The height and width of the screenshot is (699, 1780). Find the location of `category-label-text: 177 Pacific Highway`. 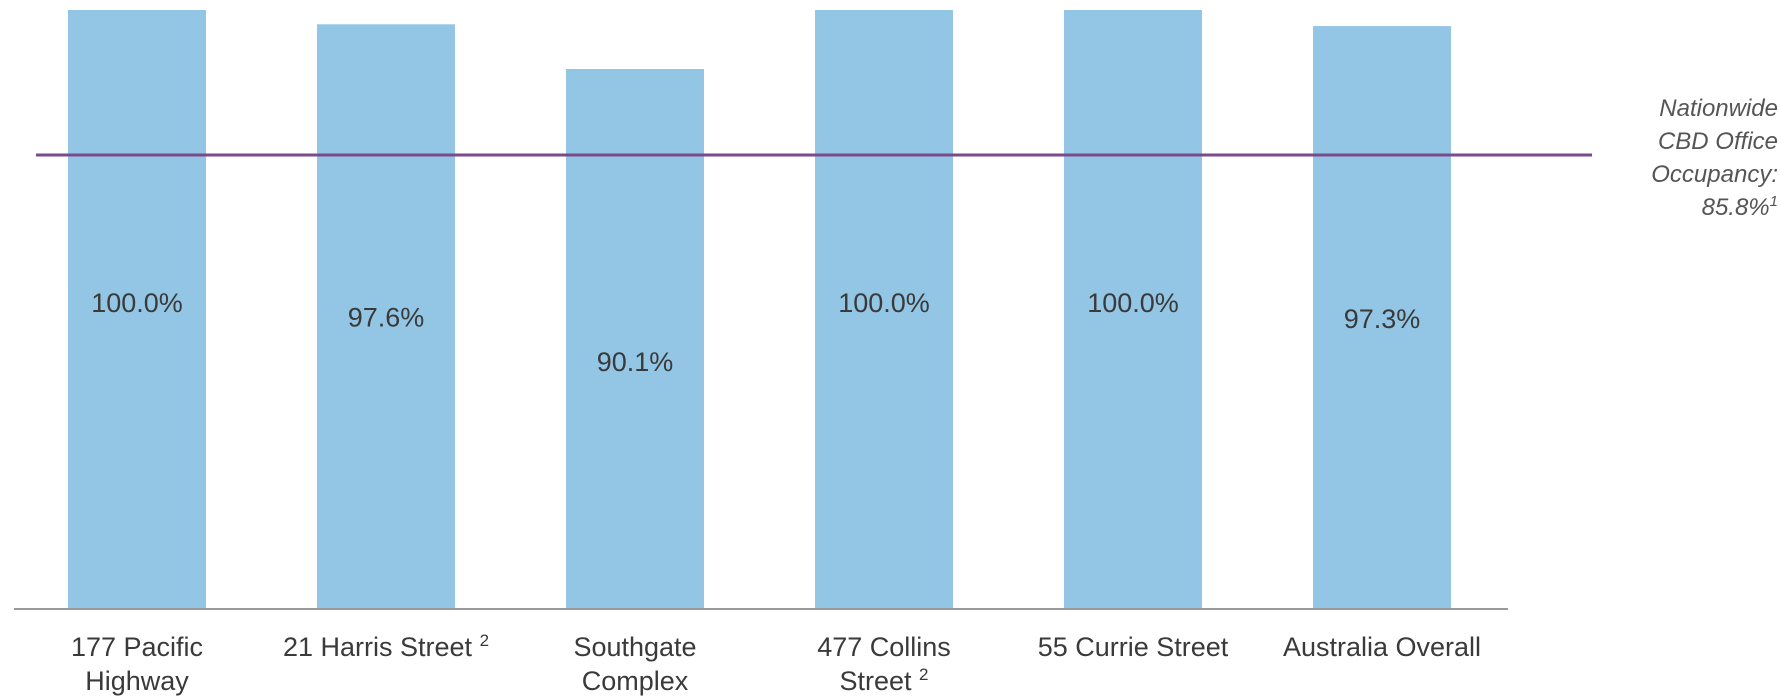

category-label-text: 177 Pacific Highway is located at coordinates (137, 664).